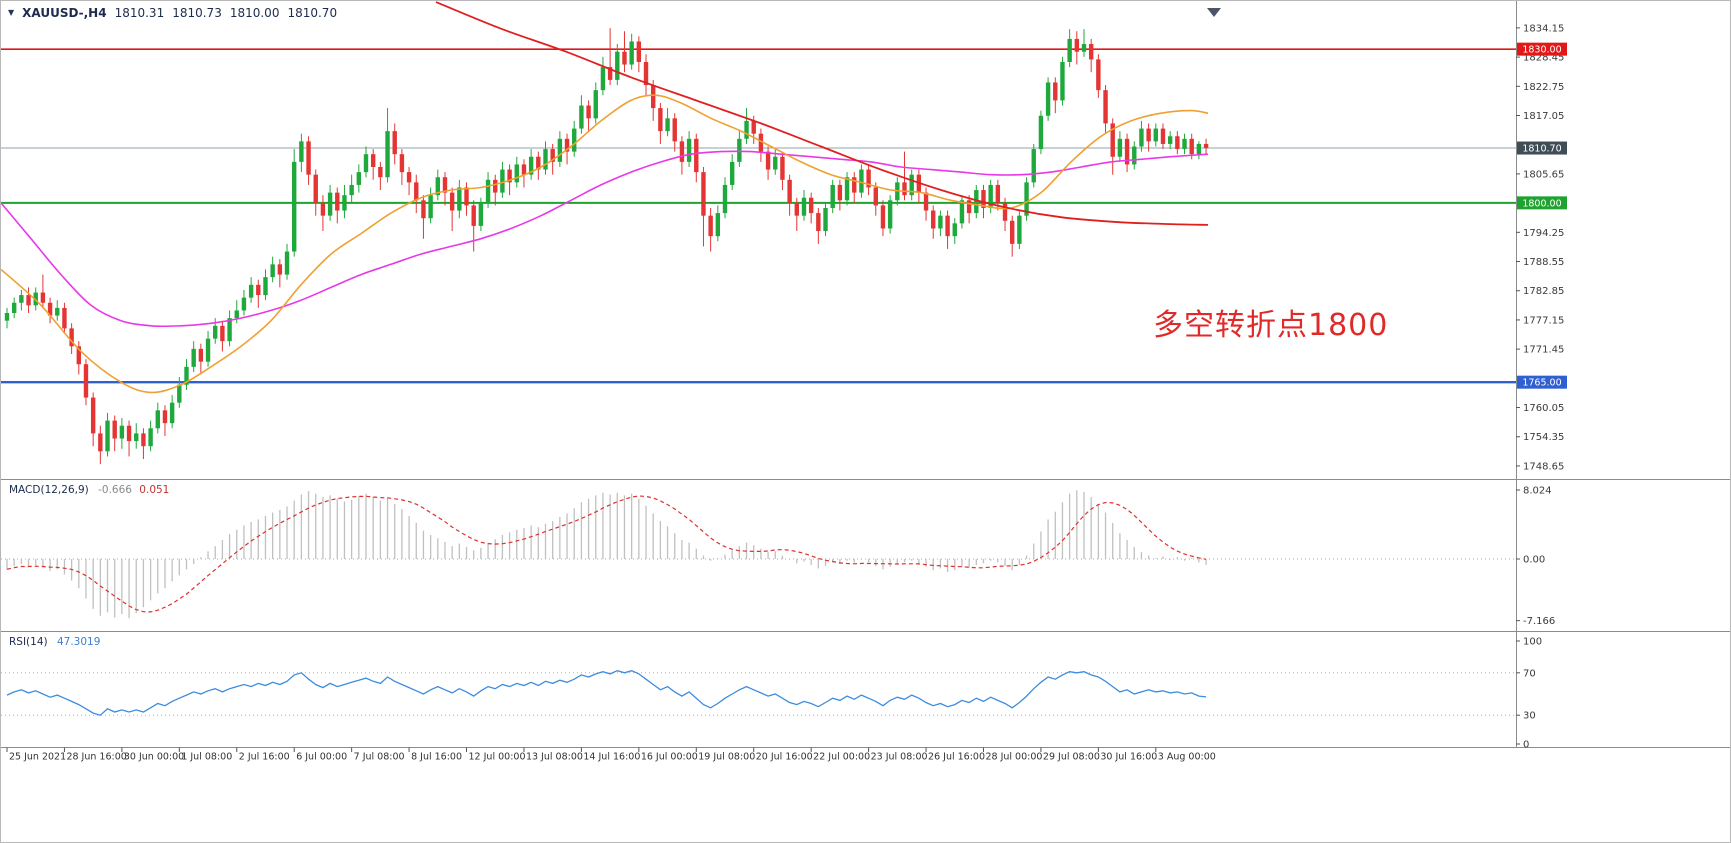 This screenshot has width=1731, height=843. What do you see at coordinates (784, 757) in the screenshot?
I see `time-axis-label: 20 Jul 16:00` at bounding box center [784, 757].